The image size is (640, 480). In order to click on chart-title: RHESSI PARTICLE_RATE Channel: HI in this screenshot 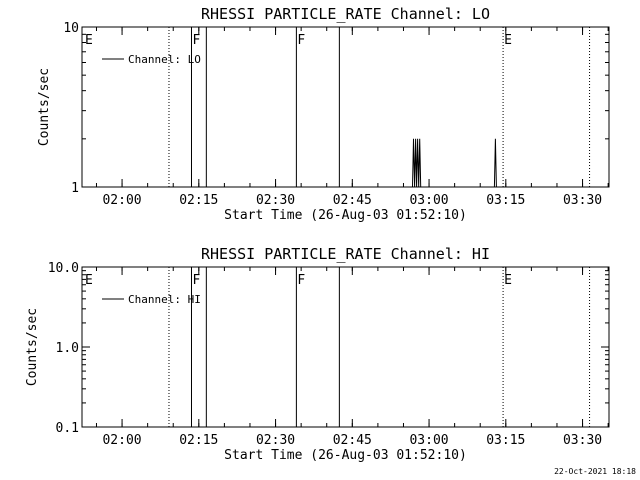, I will do `click(345, 254)`.